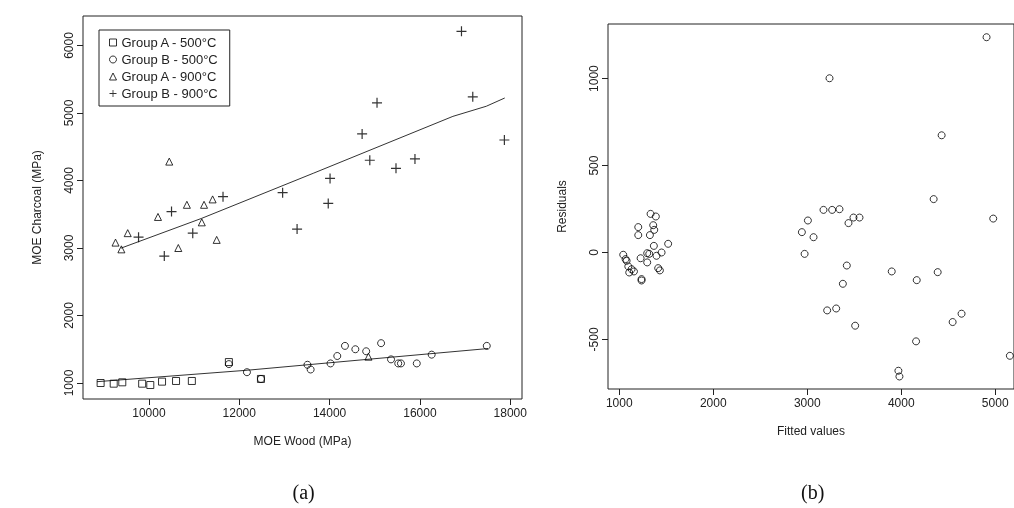 Image resolution: width=1014 pixels, height=508 pixels. I want to click on x-tick-label: 4000, so click(901, 403).